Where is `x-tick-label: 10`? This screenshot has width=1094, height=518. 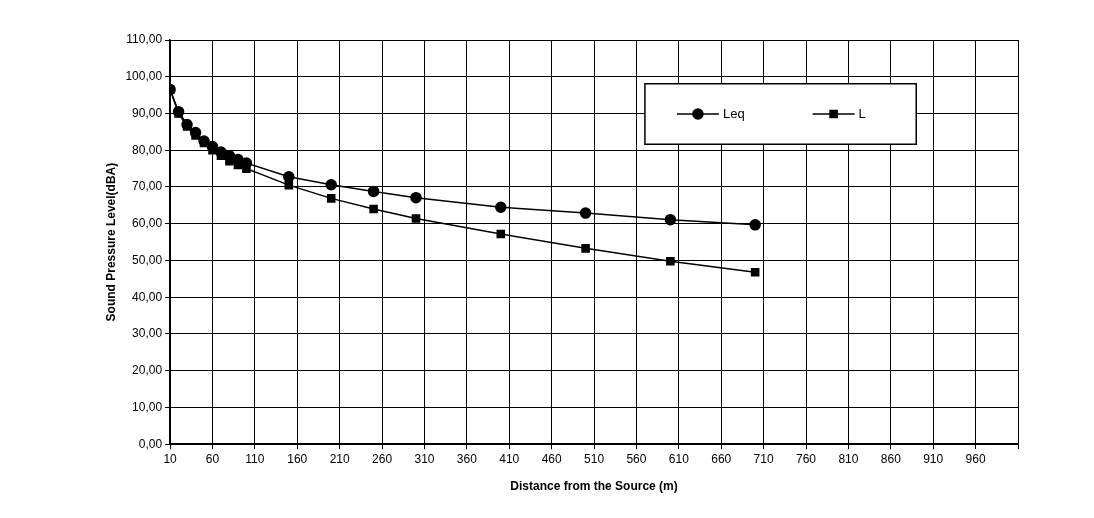 x-tick-label: 10 is located at coordinates (170, 458).